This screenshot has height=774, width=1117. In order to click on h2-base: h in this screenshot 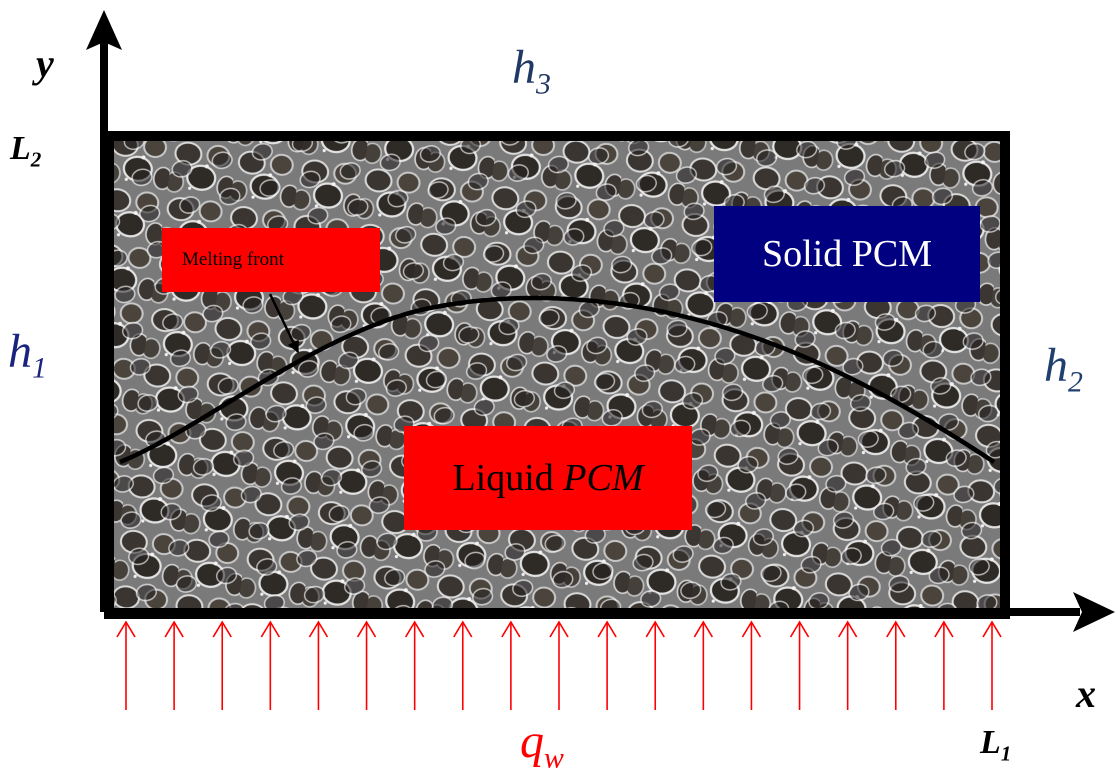, I will do `click(1056, 365)`.